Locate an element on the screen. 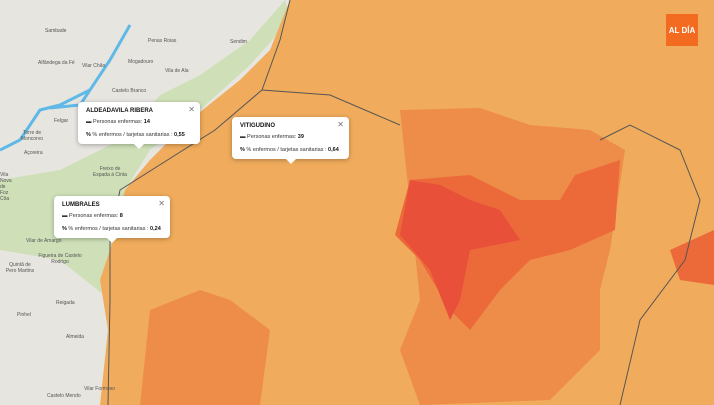  place-label: Sambade is located at coordinates (56, 31).